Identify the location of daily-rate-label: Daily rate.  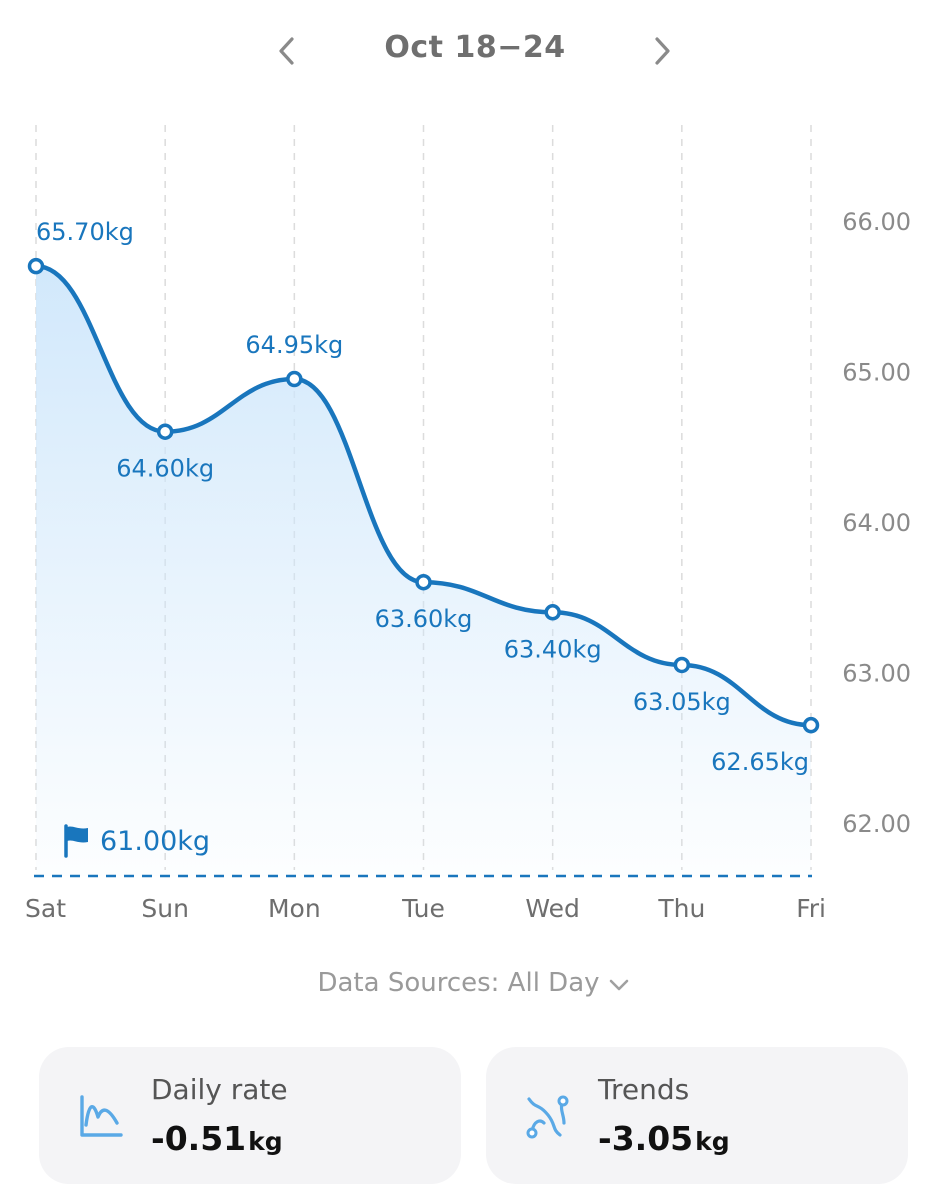
(219, 1089).